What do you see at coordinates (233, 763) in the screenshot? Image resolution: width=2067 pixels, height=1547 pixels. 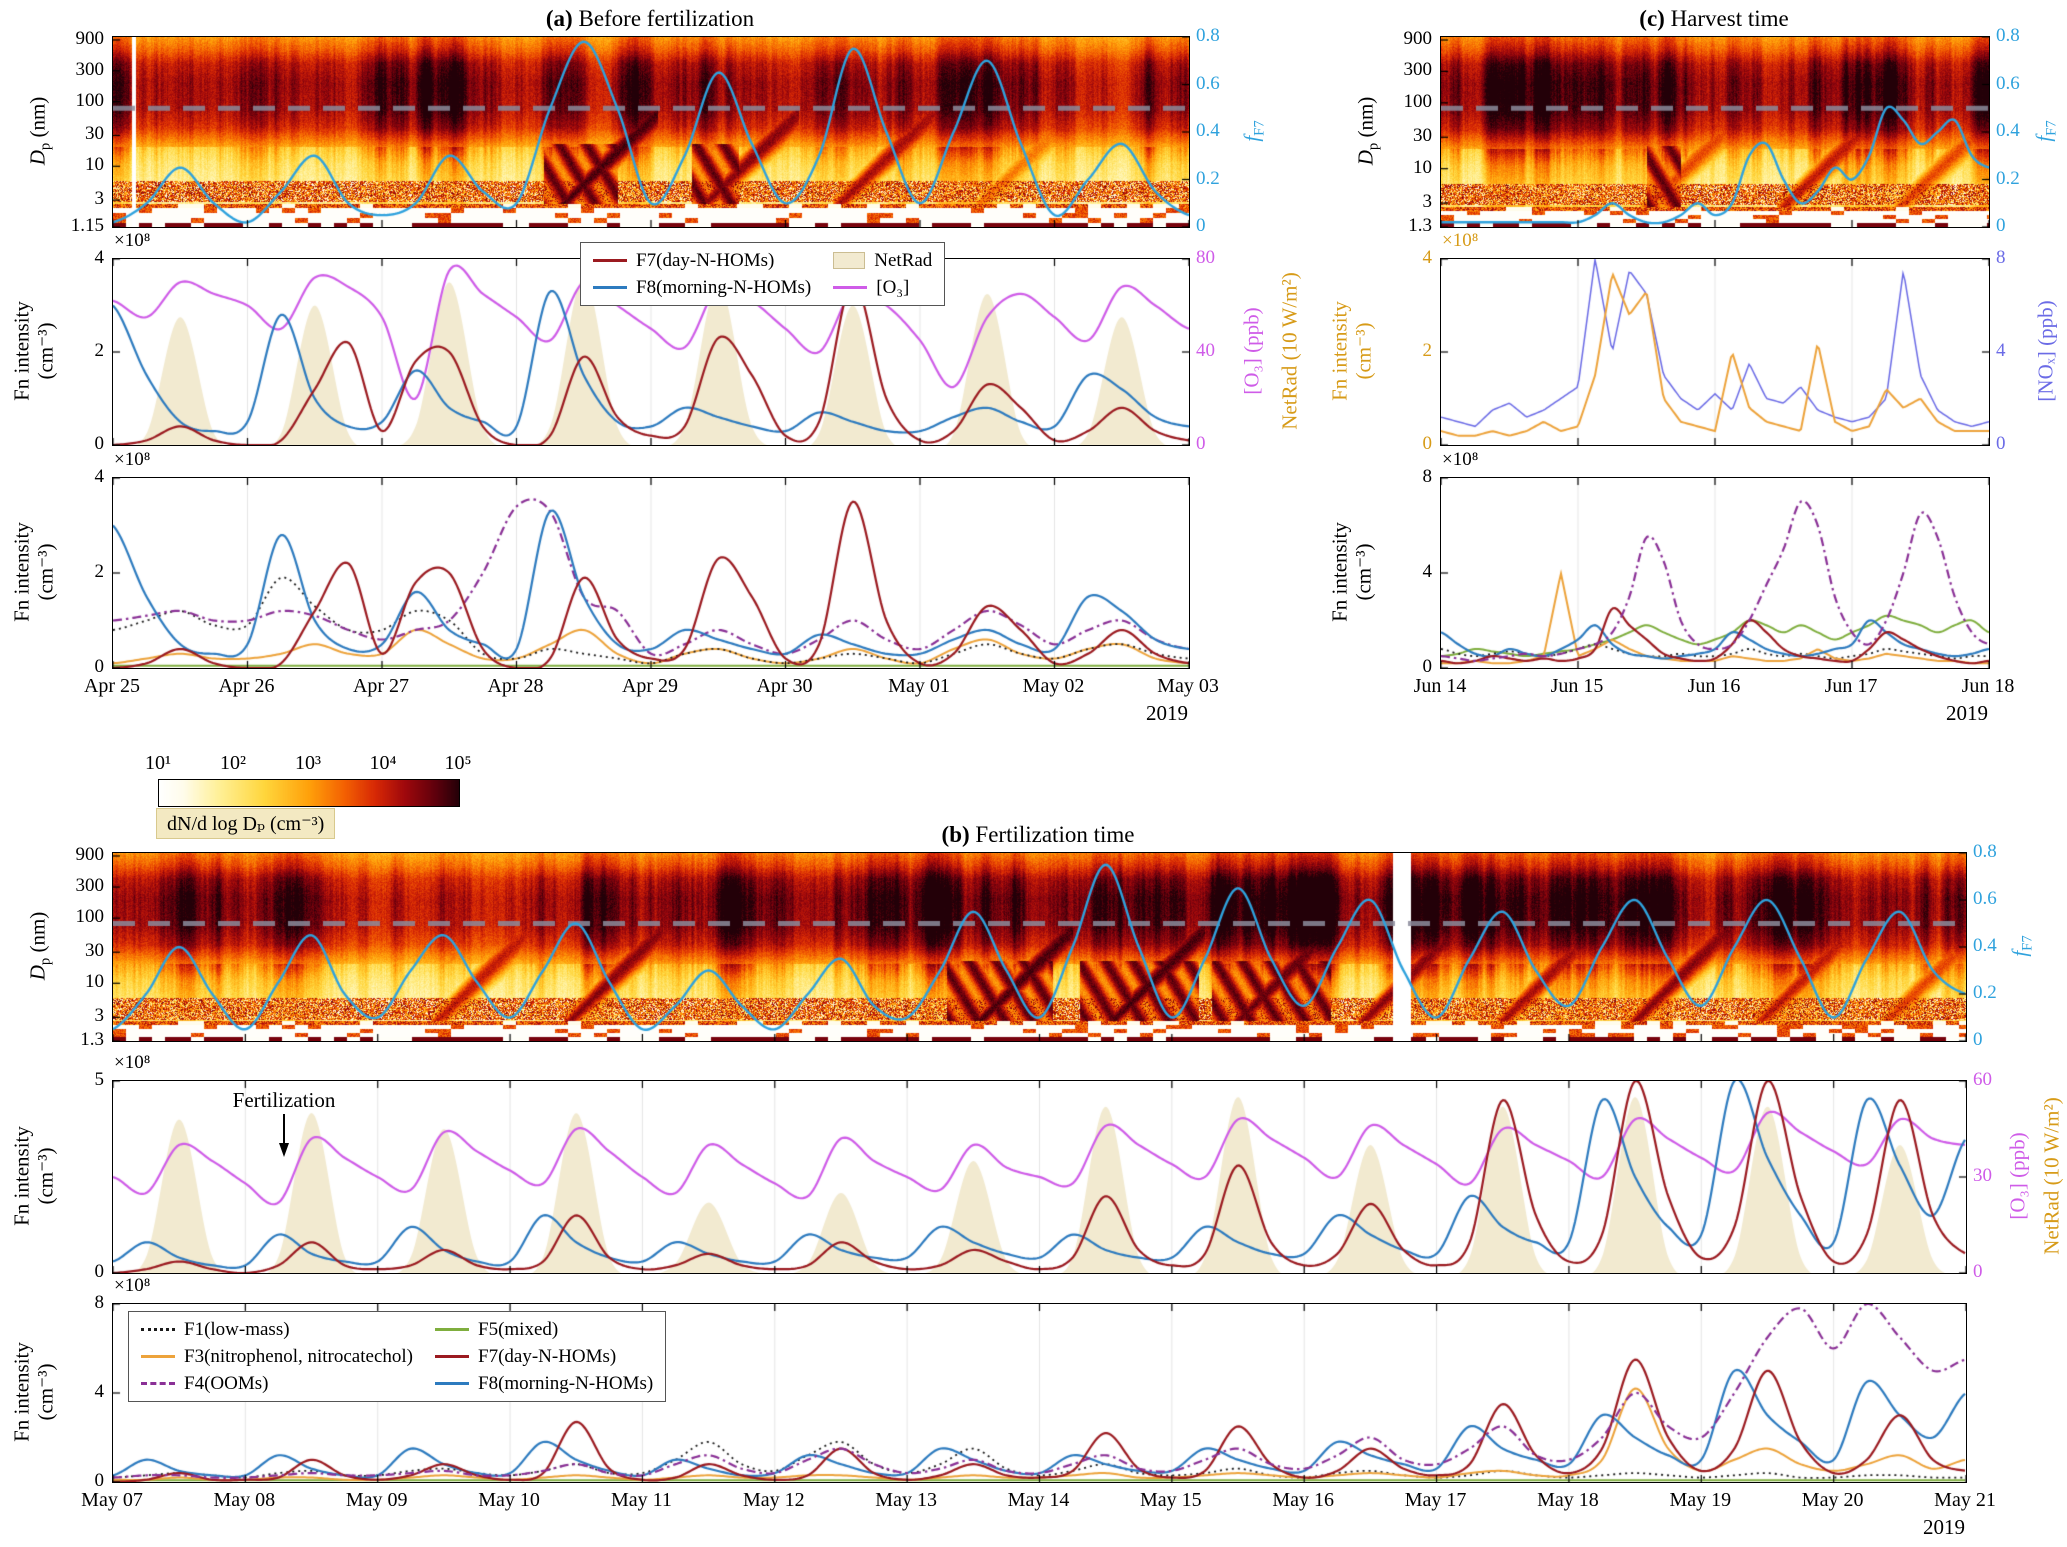 I see `colorbar-tick: 10²` at bounding box center [233, 763].